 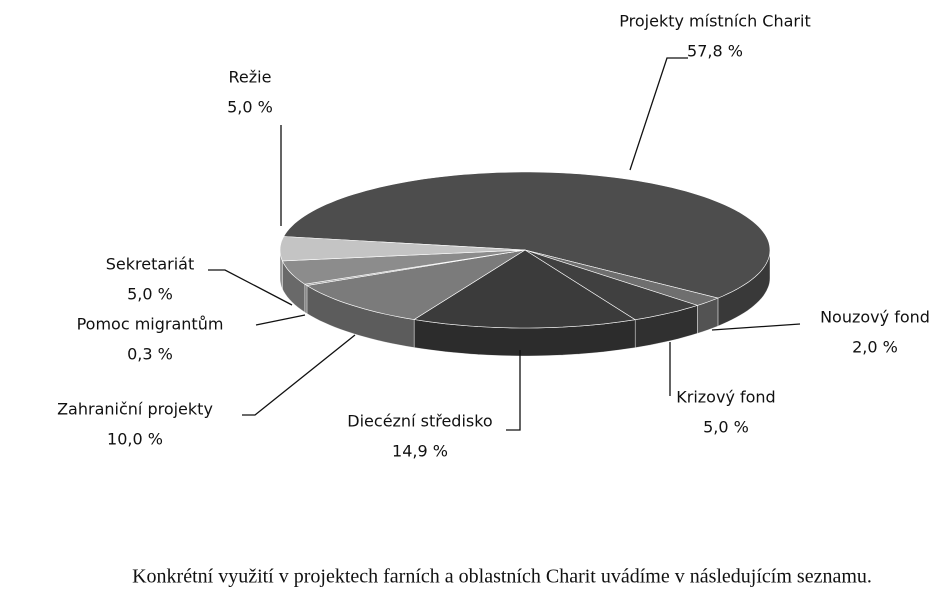 What do you see at coordinates (420, 451) in the screenshot?
I see `slice-value-label: 14,9 %` at bounding box center [420, 451].